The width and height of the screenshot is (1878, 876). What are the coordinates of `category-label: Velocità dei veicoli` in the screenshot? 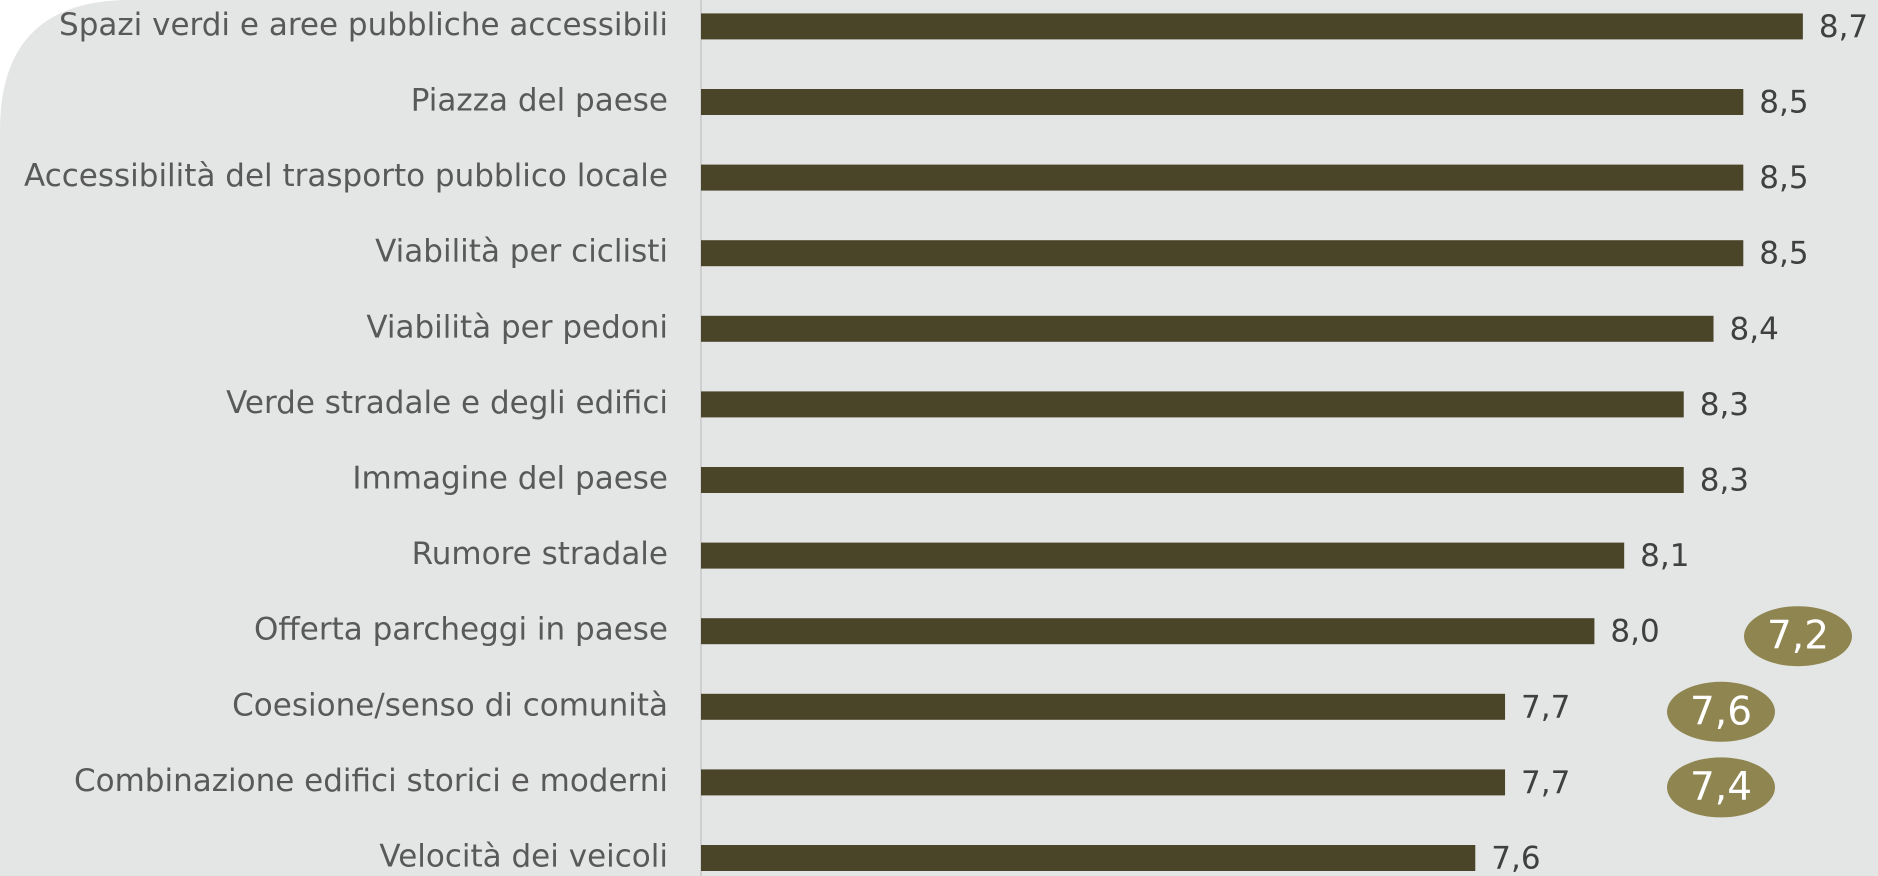 It's located at (523, 857).